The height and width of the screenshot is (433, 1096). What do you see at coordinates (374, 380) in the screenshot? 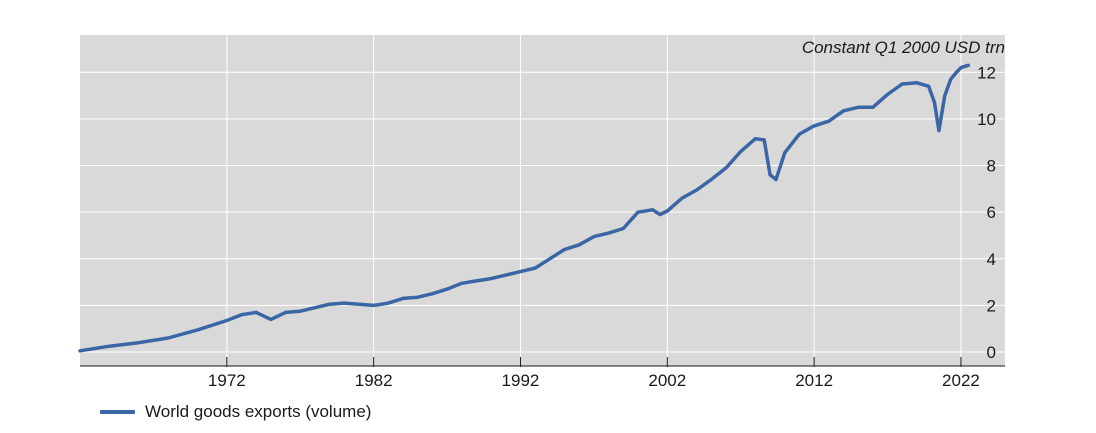
I see `x-tick-label: 1982` at bounding box center [374, 380].